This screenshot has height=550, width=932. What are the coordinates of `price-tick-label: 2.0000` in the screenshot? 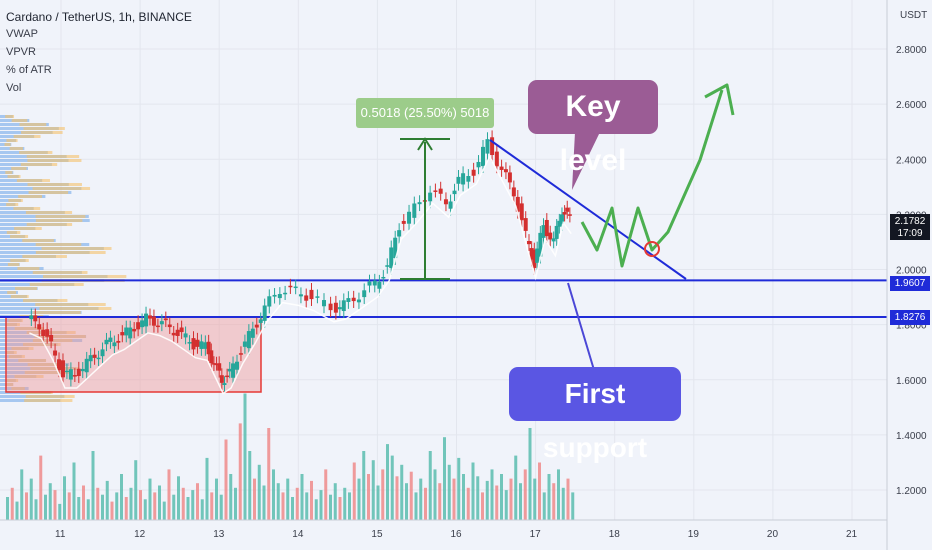 It's located at (911, 271).